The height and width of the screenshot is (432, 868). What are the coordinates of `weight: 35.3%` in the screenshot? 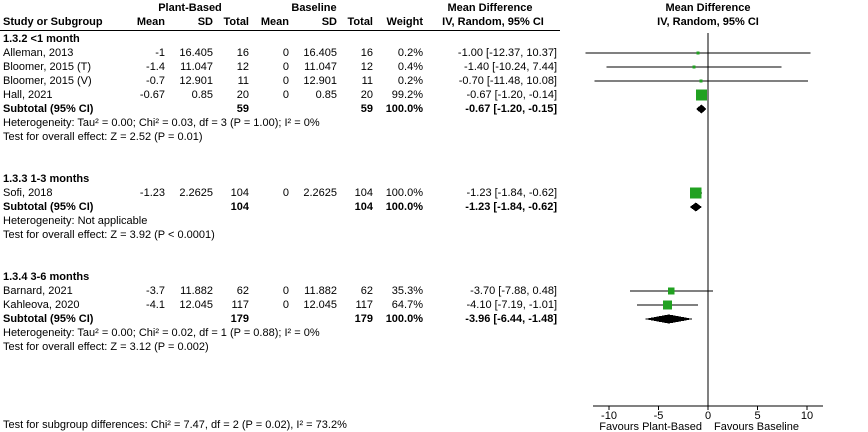 It's located at (407, 291).